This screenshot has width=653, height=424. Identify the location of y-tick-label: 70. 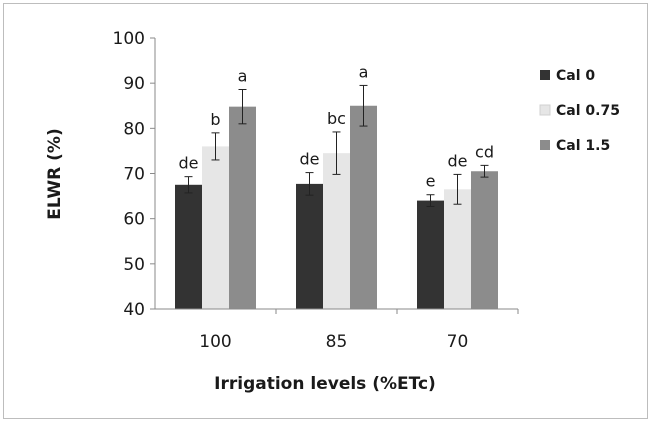
(134, 175).